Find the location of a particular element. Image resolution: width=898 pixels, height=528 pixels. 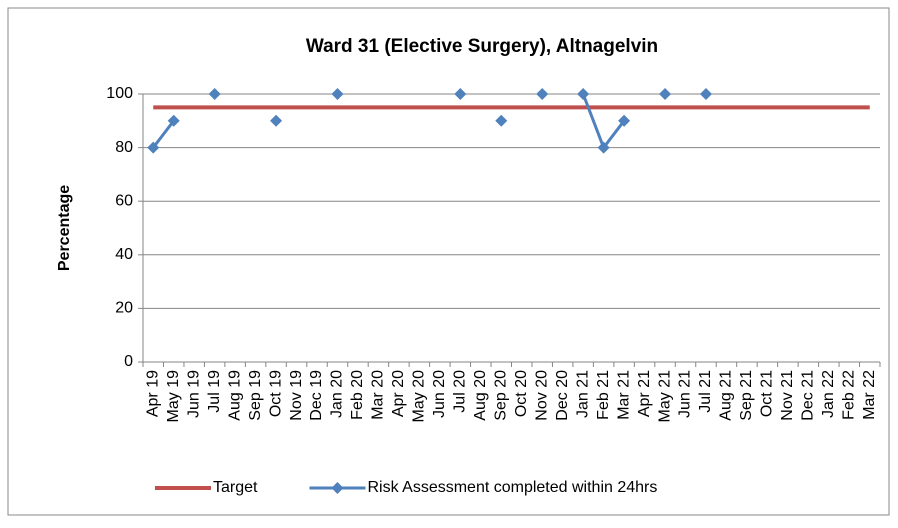

x-tick-label: Aug 20 is located at coordinates (480, 395).